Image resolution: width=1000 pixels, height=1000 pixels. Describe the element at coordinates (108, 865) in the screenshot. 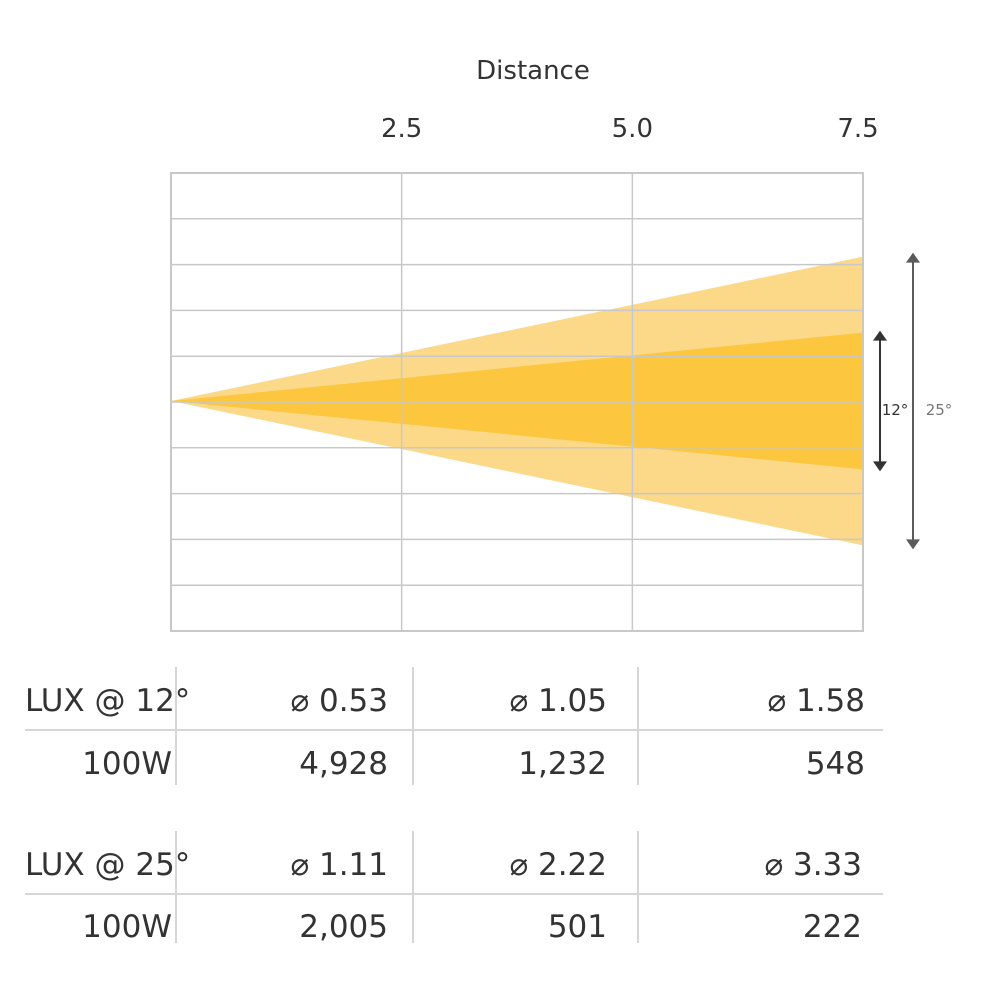

I see `table-label: LUX @ 25°` at that location.